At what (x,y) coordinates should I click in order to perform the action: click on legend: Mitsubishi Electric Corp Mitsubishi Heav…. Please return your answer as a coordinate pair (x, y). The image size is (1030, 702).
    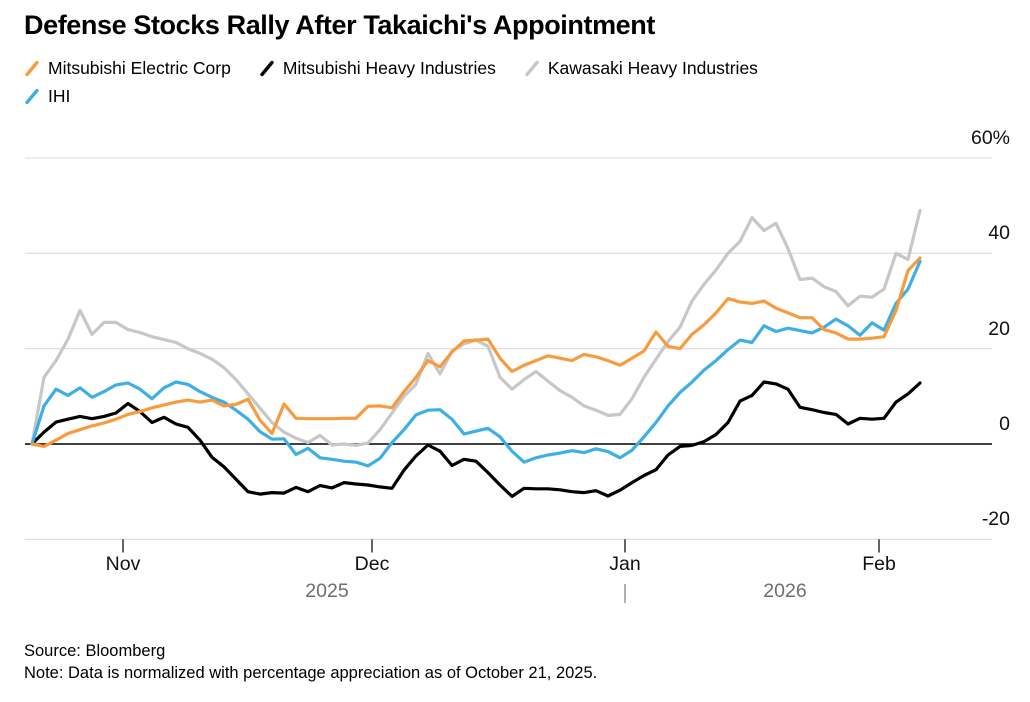
    Looking at the image, I should click on (391, 82).